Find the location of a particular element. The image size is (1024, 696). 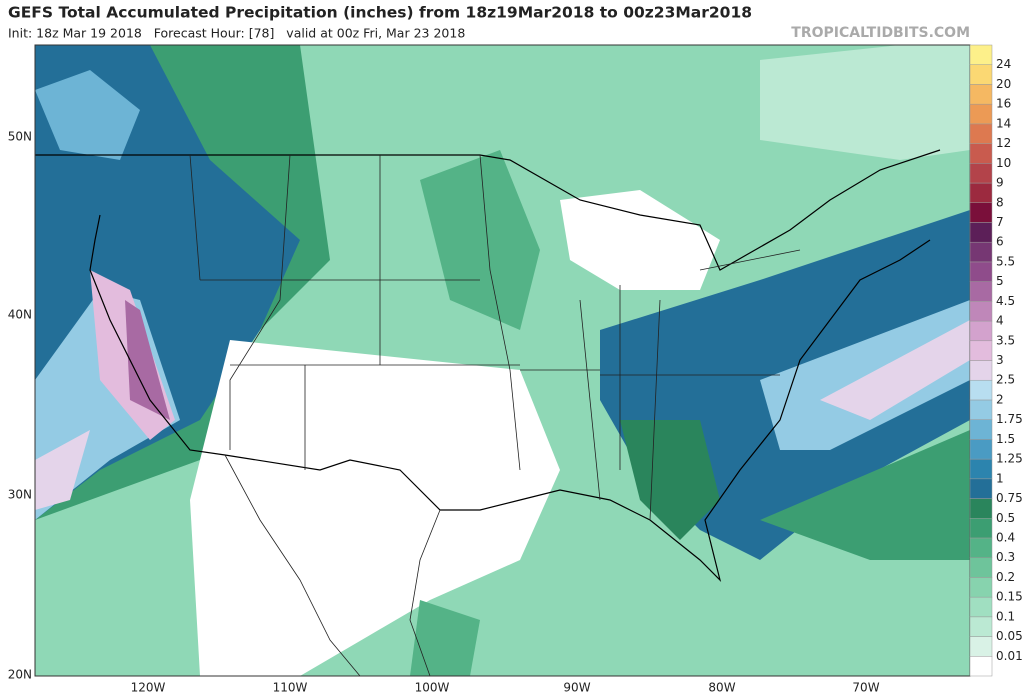

colorbar-label: 20 is located at coordinates (1003, 84).